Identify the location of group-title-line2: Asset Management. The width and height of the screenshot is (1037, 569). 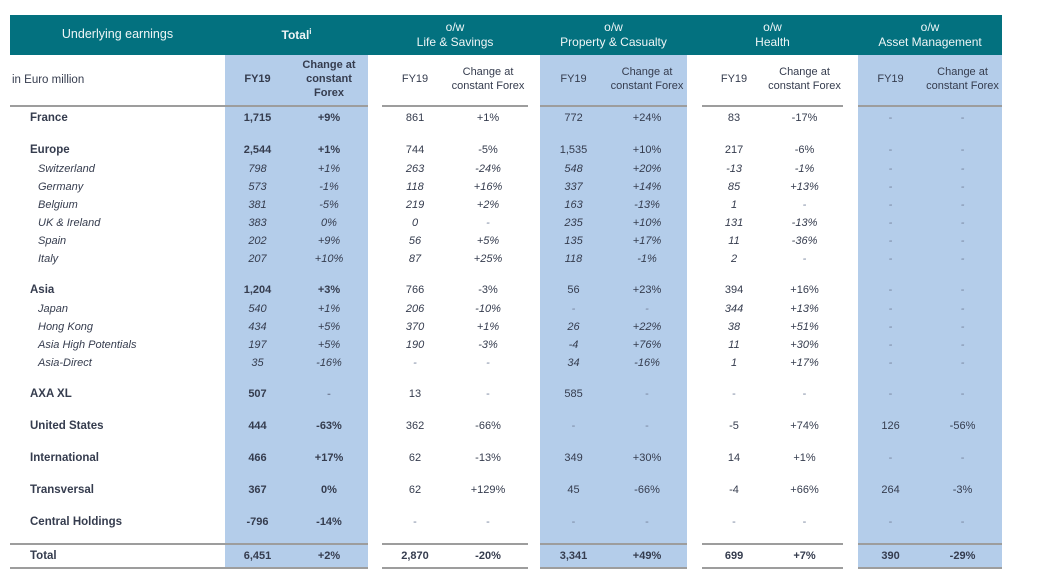
(930, 42).